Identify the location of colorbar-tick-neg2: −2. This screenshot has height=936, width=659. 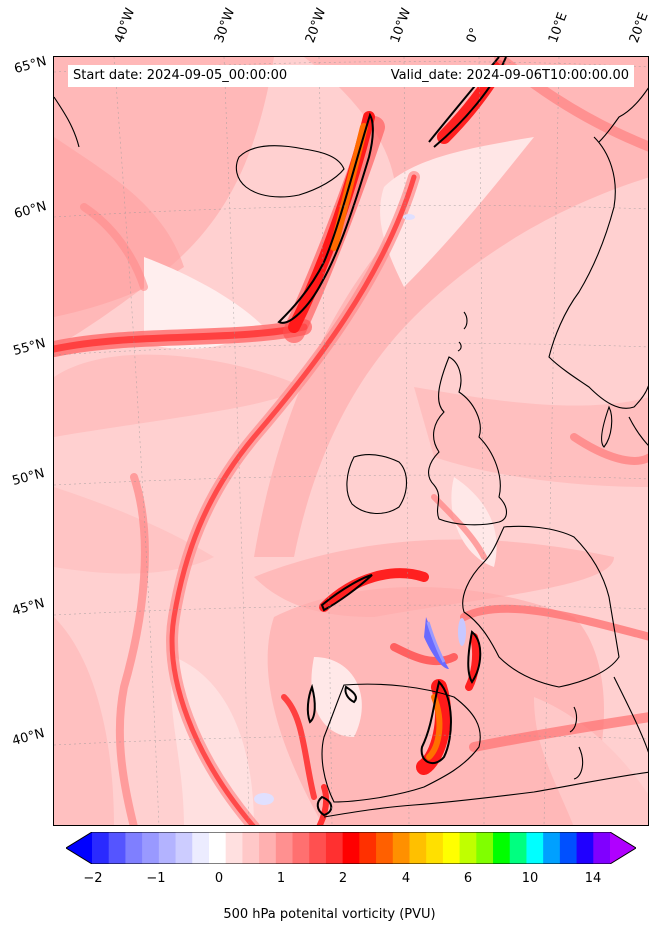
(93, 878).